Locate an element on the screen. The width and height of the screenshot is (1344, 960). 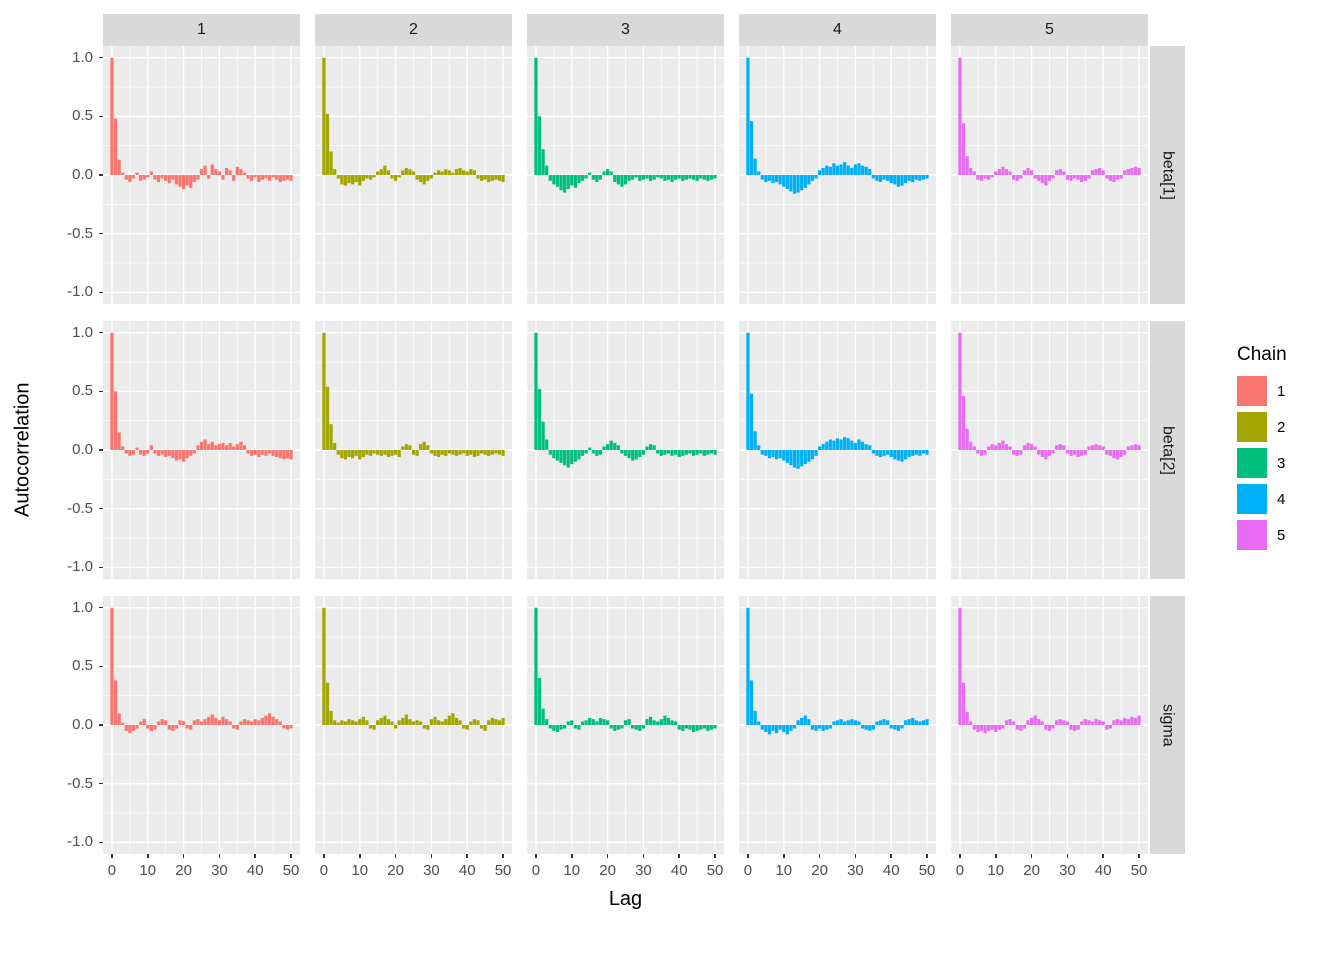
facet-col-strip-1: 1 is located at coordinates (201, 30).